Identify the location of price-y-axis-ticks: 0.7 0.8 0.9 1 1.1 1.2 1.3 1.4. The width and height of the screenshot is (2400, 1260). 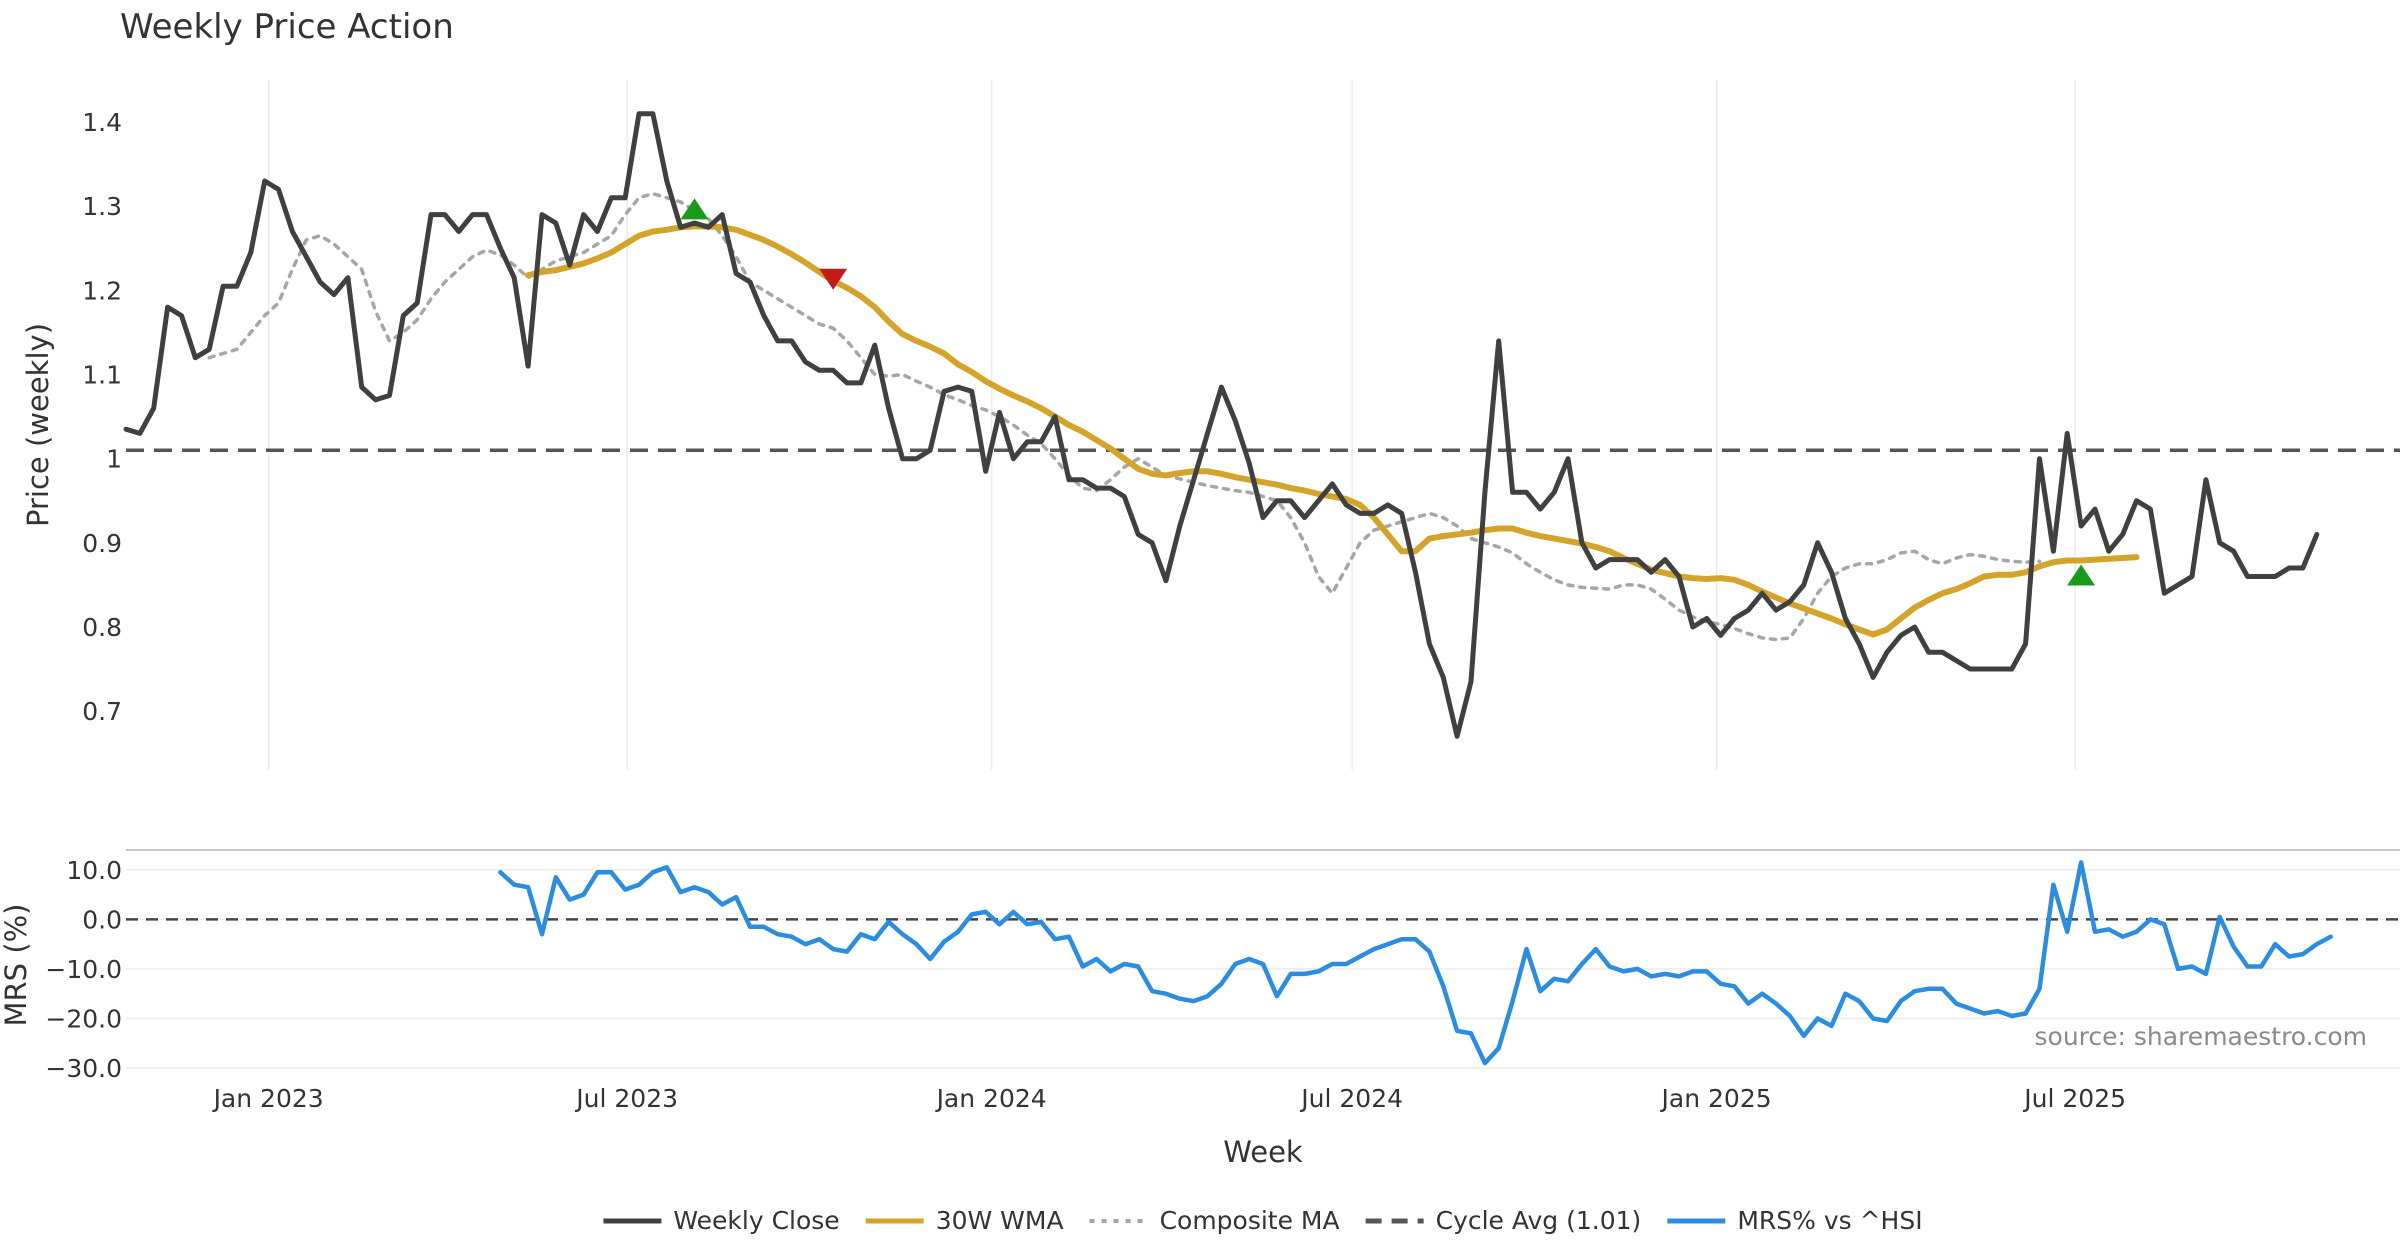
(102, 417).